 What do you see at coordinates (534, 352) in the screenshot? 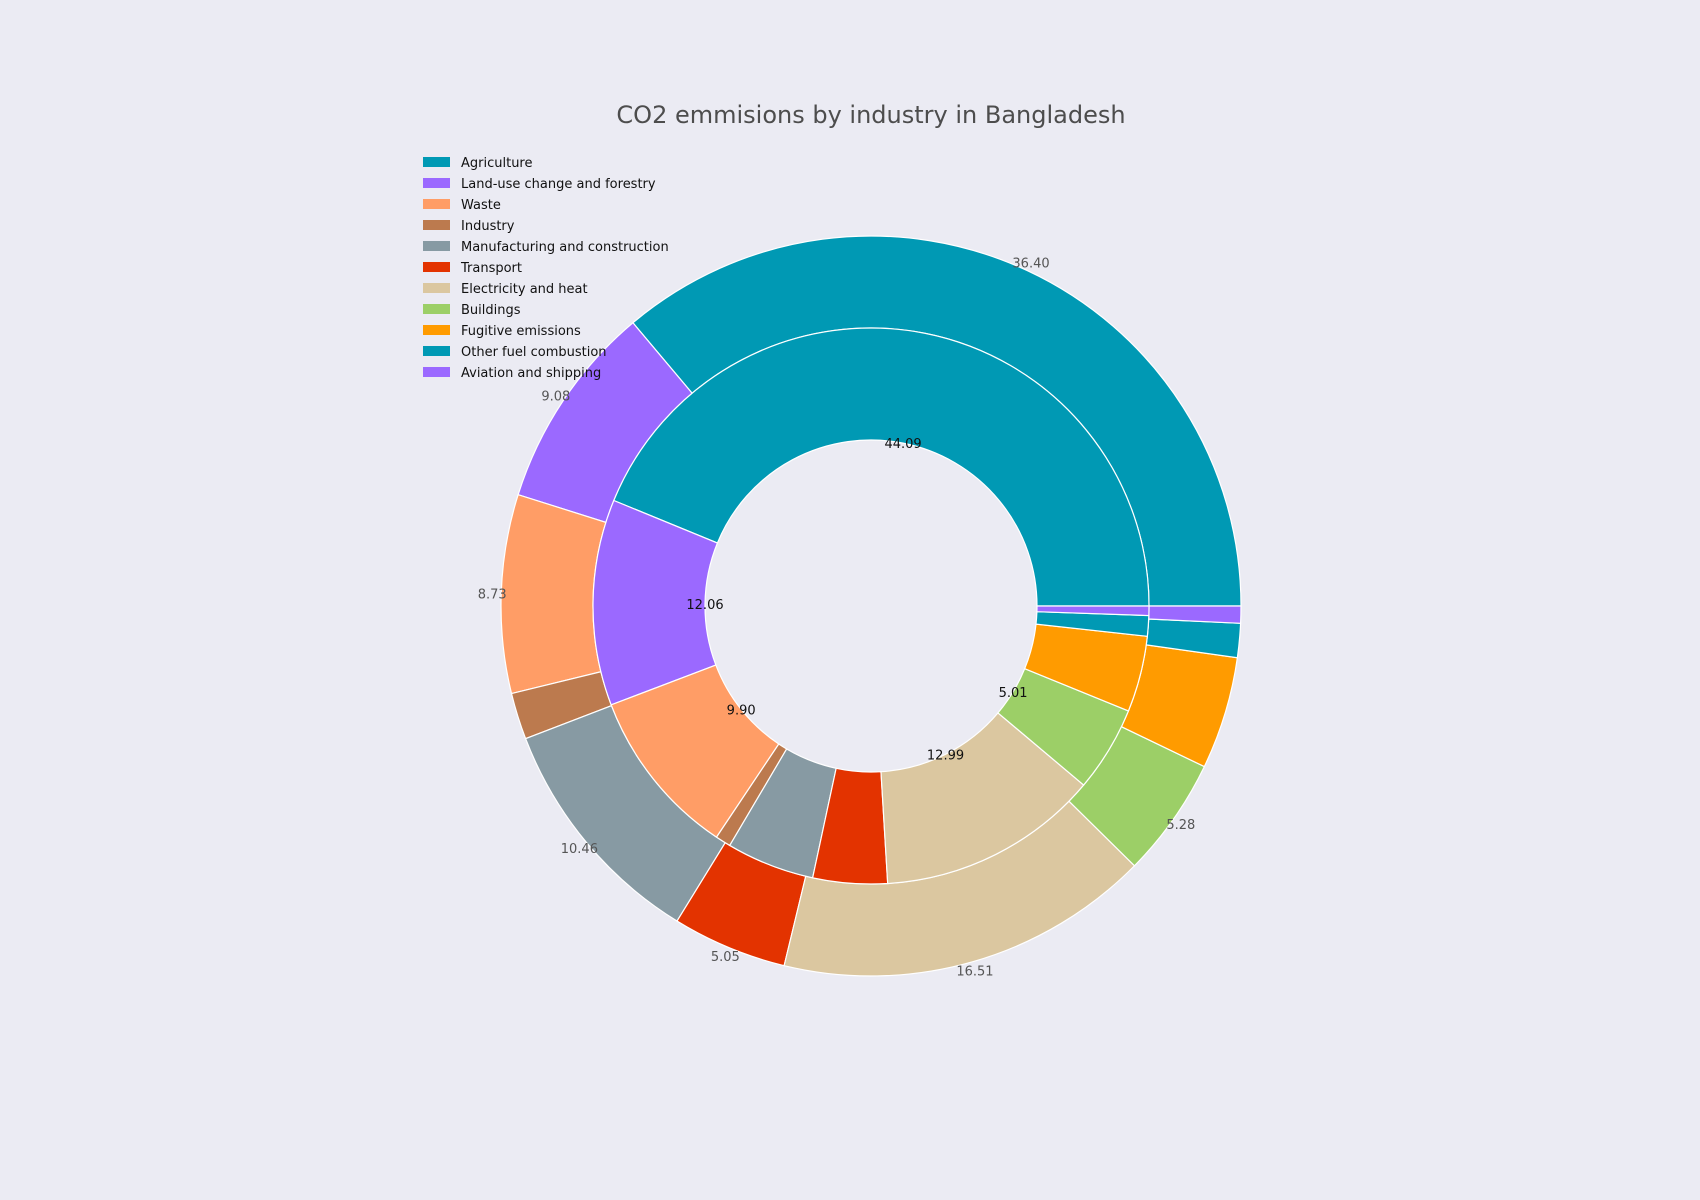
I see `legend-label-other-fuel-combustion: Other fuel combustion` at bounding box center [534, 352].